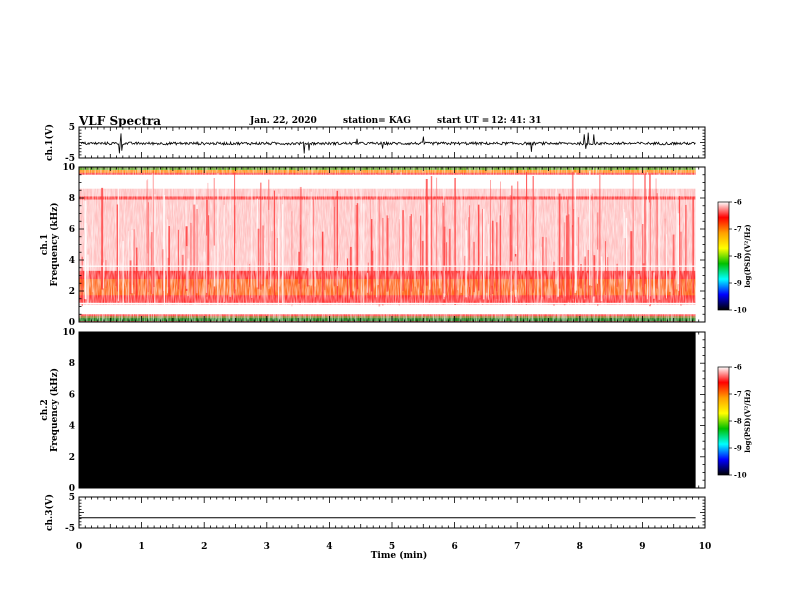 The width and height of the screenshot is (792, 612). I want to click on x-tick-label: 7, so click(517, 547).